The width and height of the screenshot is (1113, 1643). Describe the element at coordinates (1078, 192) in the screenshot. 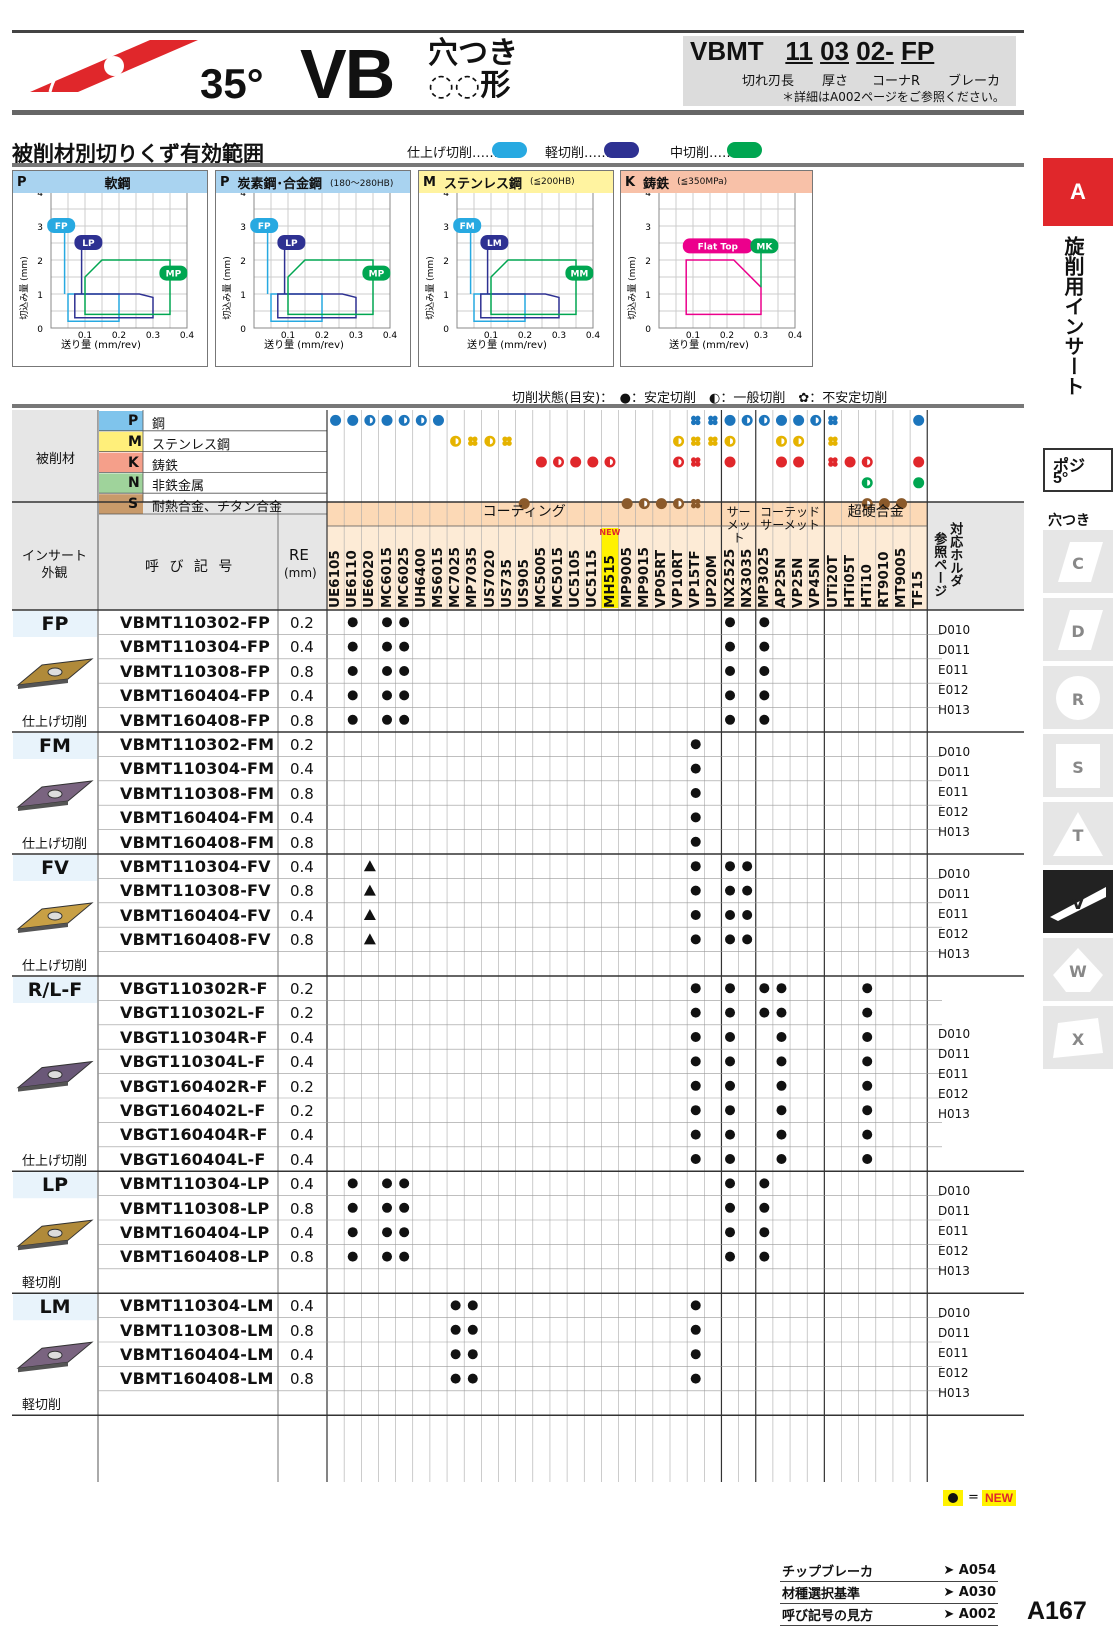

I see `tab-section-a: A` at that location.